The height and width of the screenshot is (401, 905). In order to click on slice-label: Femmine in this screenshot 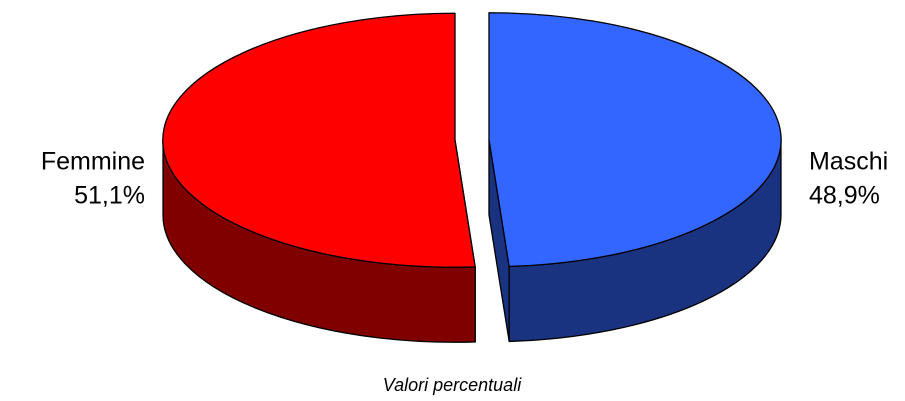, I will do `click(93, 162)`.